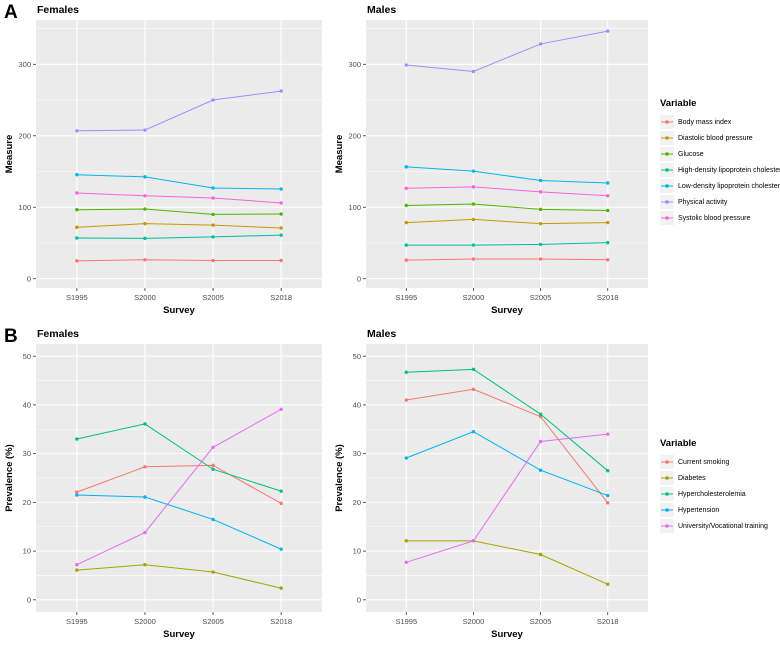 The height and width of the screenshot is (648, 780). I want to click on legend-entry-label: Diastolic blood pressure, so click(715, 138).